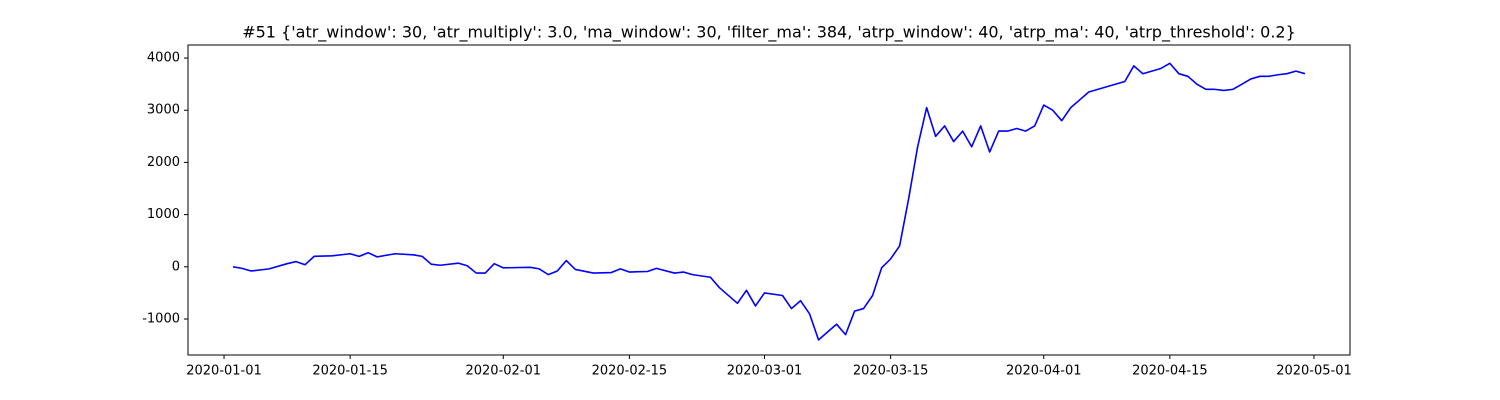 The height and width of the screenshot is (400, 1500). I want to click on x-tick-label: 2020-04-01, so click(1044, 371).